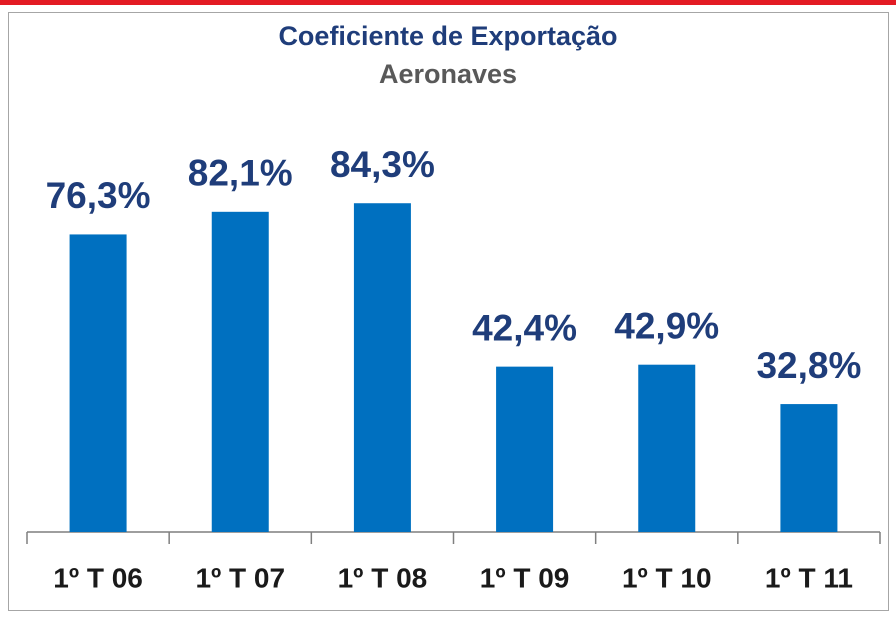 The width and height of the screenshot is (896, 619). Describe the element at coordinates (667, 577) in the screenshot. I see `x-tick-label: 1º T 10` at that location.